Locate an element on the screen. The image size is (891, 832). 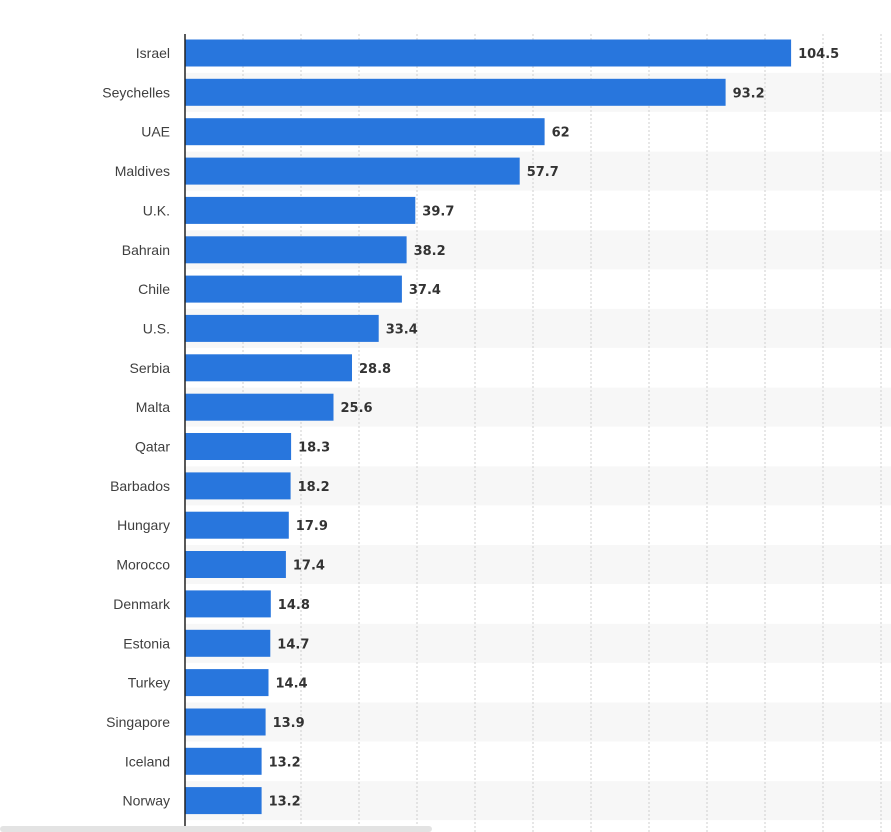
value-label: 13.9 is located at coordinates (289, 723).